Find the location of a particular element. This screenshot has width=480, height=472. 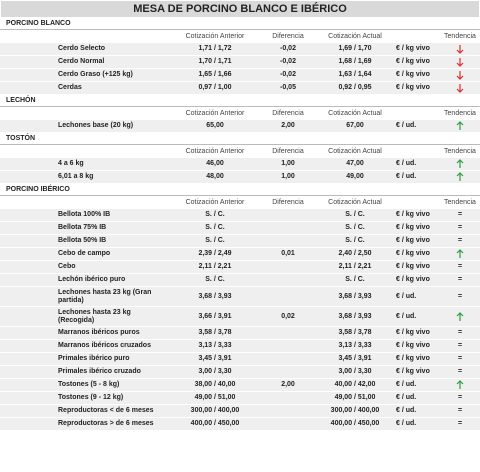

current-price: 67,00 is located at coordinates (355, 125).